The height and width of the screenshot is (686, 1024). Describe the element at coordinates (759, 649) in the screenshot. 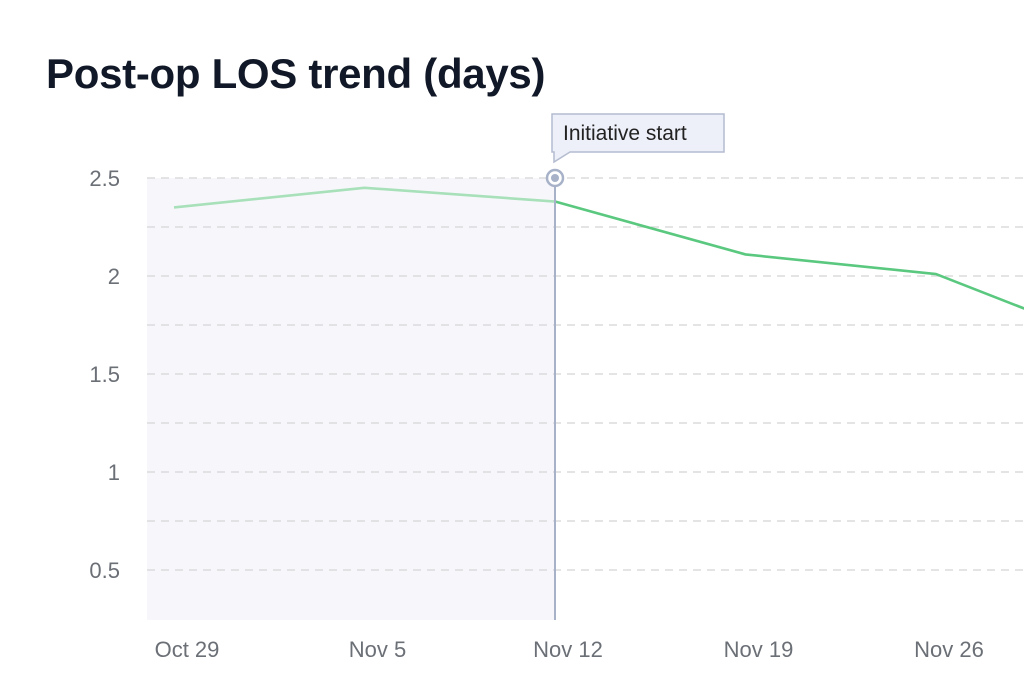

I see `x-tick-label: Nov 19` at that location.